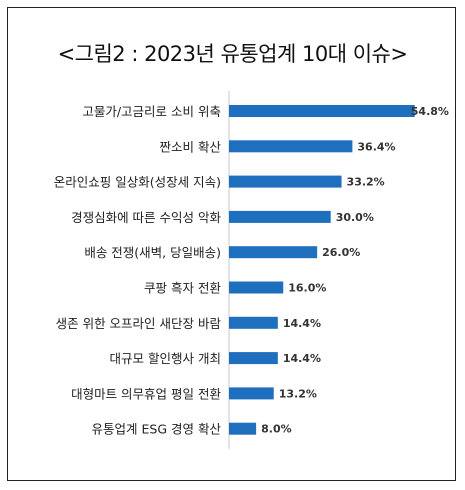 The width and height of the screenshot is (465, 490). Describe the element at coordinates (151, 111) in the screenshot. I see `category-label: 고물가/고금리로 소비 위축` at that location.